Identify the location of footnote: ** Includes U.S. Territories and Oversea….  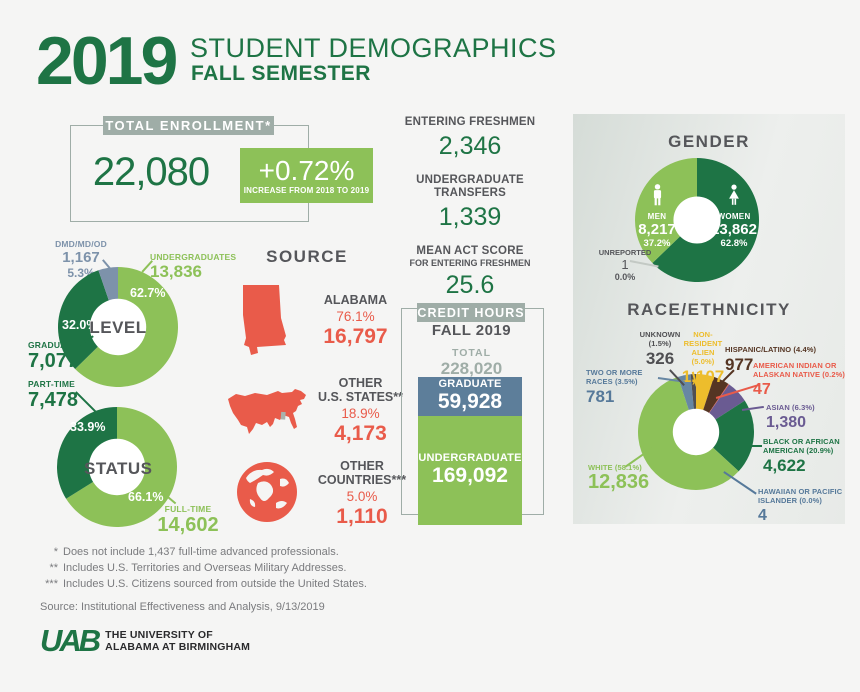
(198, 568).